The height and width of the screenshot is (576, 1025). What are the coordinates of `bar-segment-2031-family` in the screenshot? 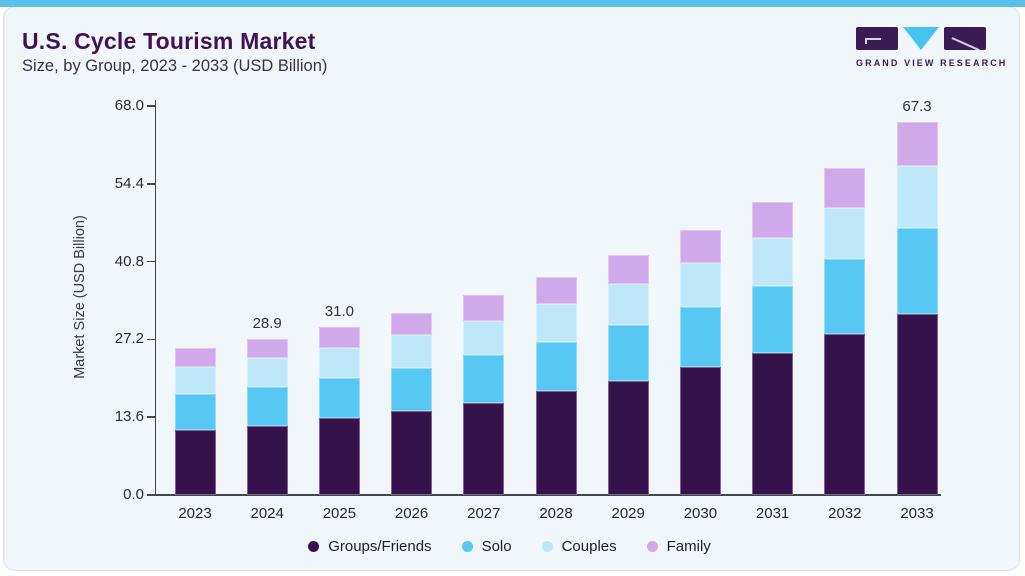 It's located at (773, 220).